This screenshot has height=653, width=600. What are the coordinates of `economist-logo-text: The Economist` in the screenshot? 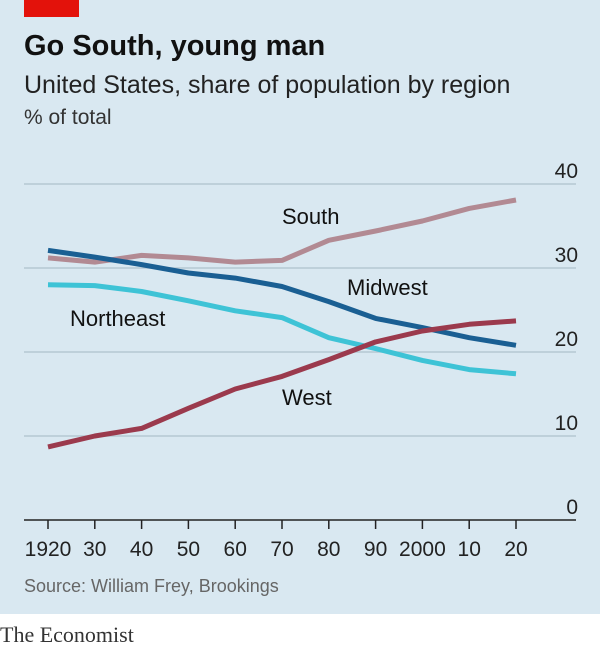 It's located at (67, 634).